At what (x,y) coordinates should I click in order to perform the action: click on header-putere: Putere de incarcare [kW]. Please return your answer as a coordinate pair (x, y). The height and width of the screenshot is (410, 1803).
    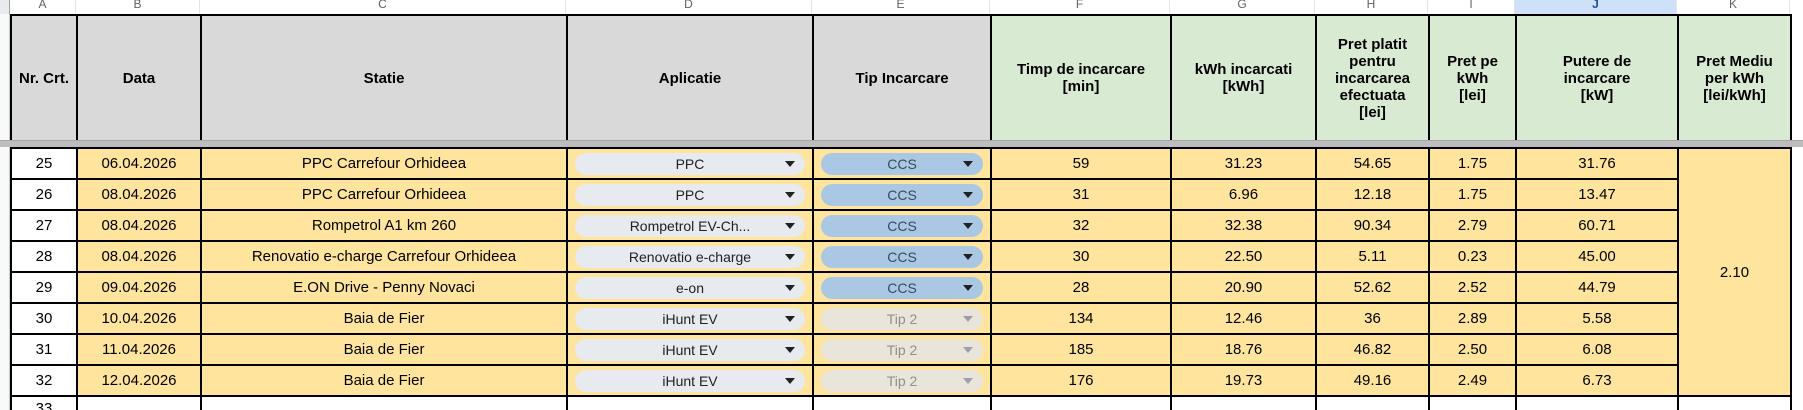
    Looking at the image, I should click on (1597, 78).